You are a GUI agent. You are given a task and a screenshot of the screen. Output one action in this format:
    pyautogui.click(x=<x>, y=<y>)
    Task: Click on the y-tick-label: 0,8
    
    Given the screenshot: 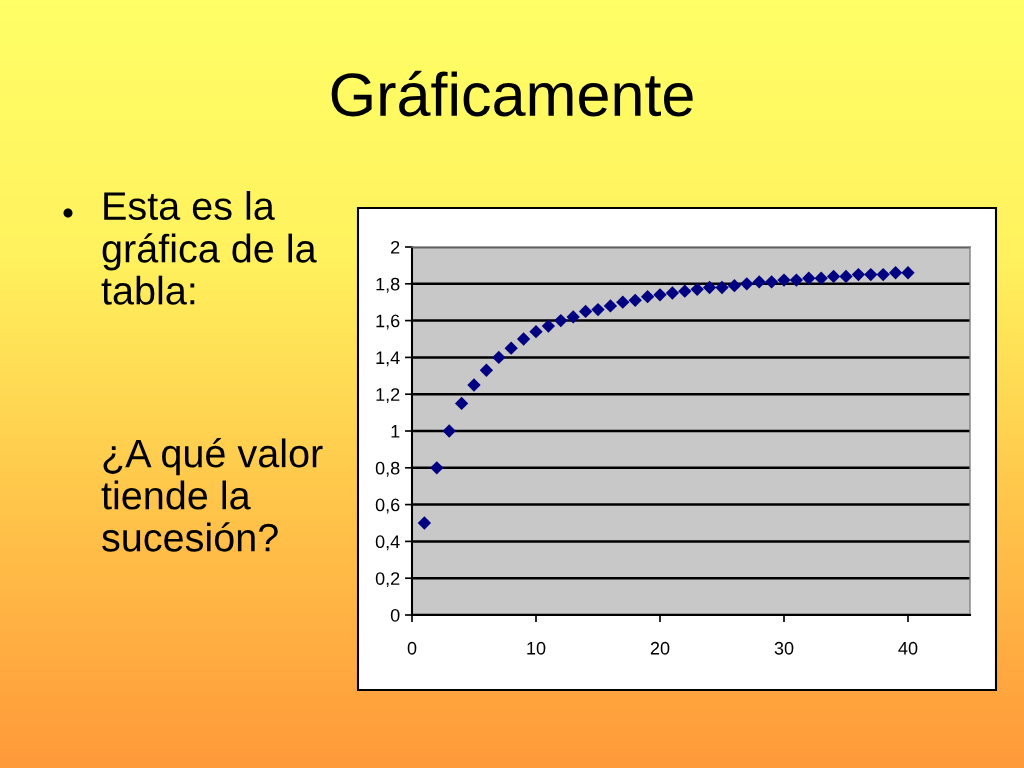 What is the action you would take?
    pyautogui.click(x=387, y=469)
    